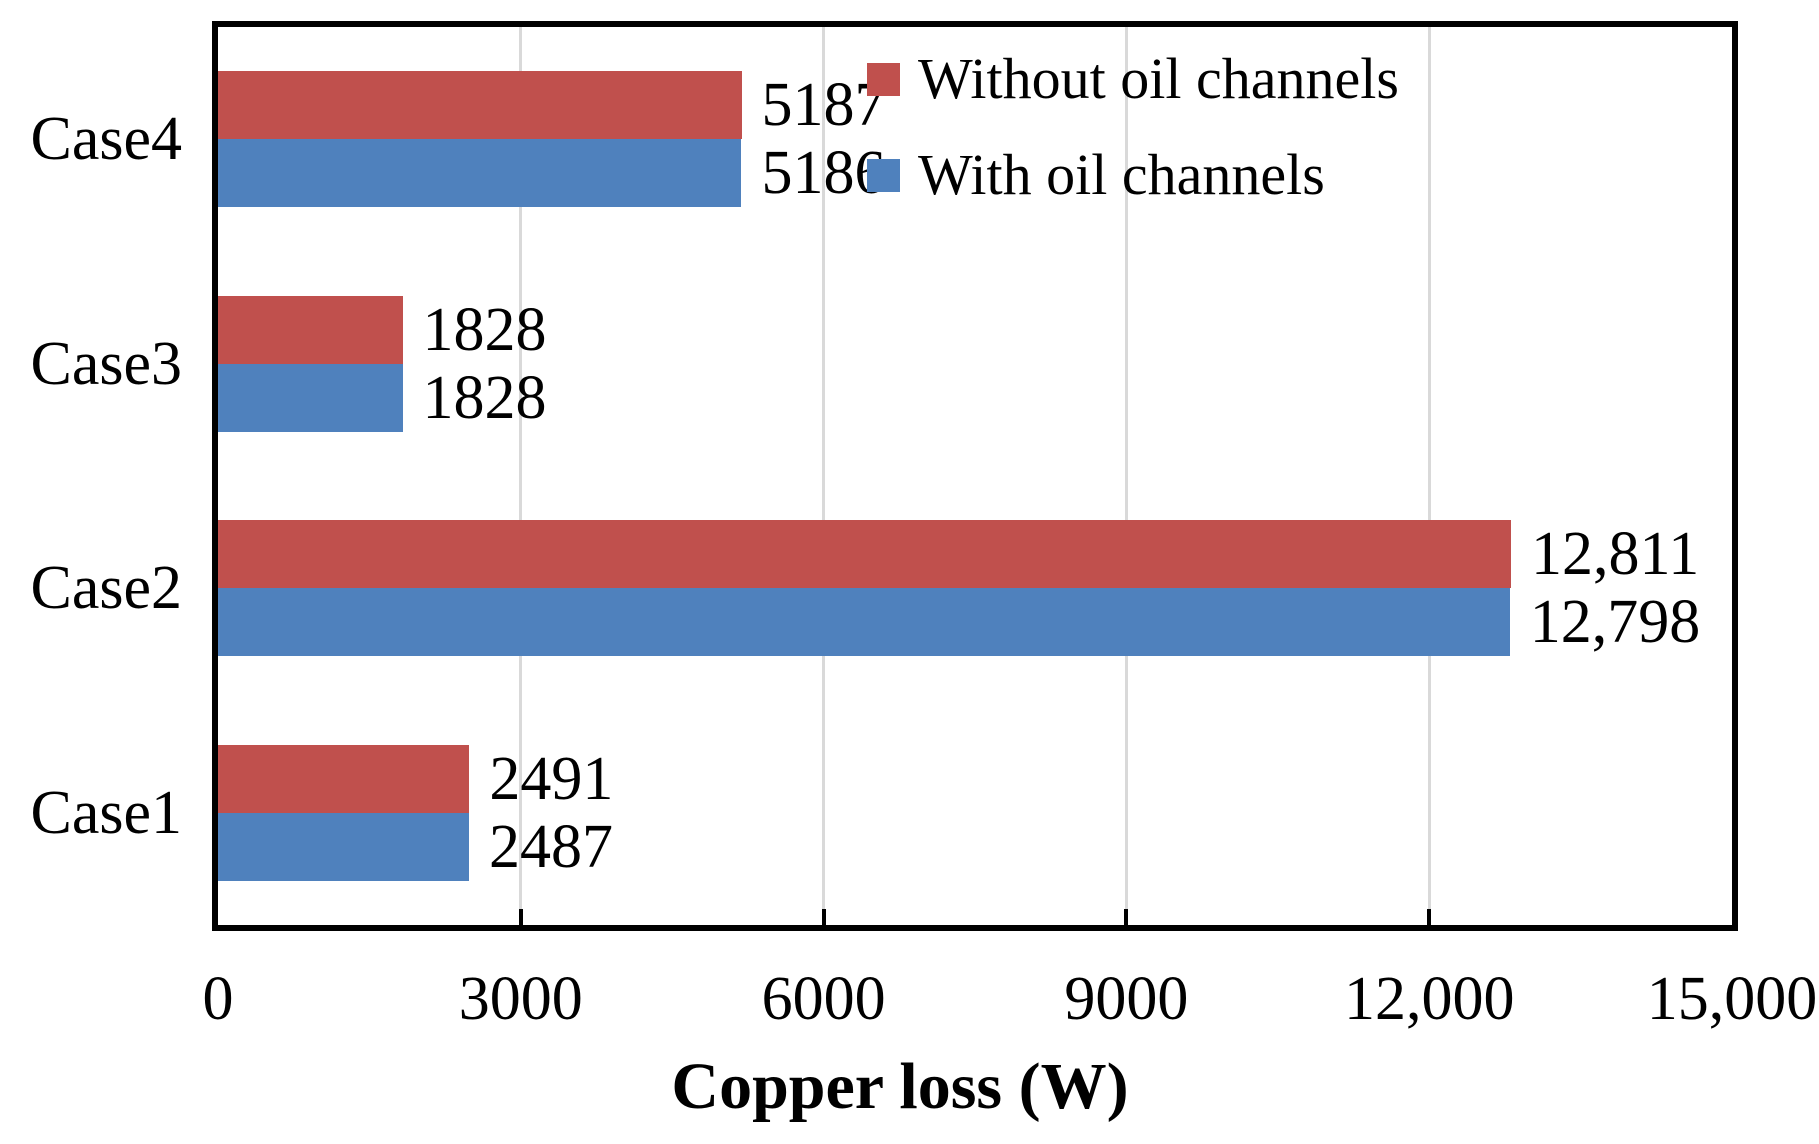 This screenshot has height=1144, width=1819. What do you see at coordinates (106, 139) in the screenshot?
I see `category-label-case4: Case4` at bounding box center [106, 139].